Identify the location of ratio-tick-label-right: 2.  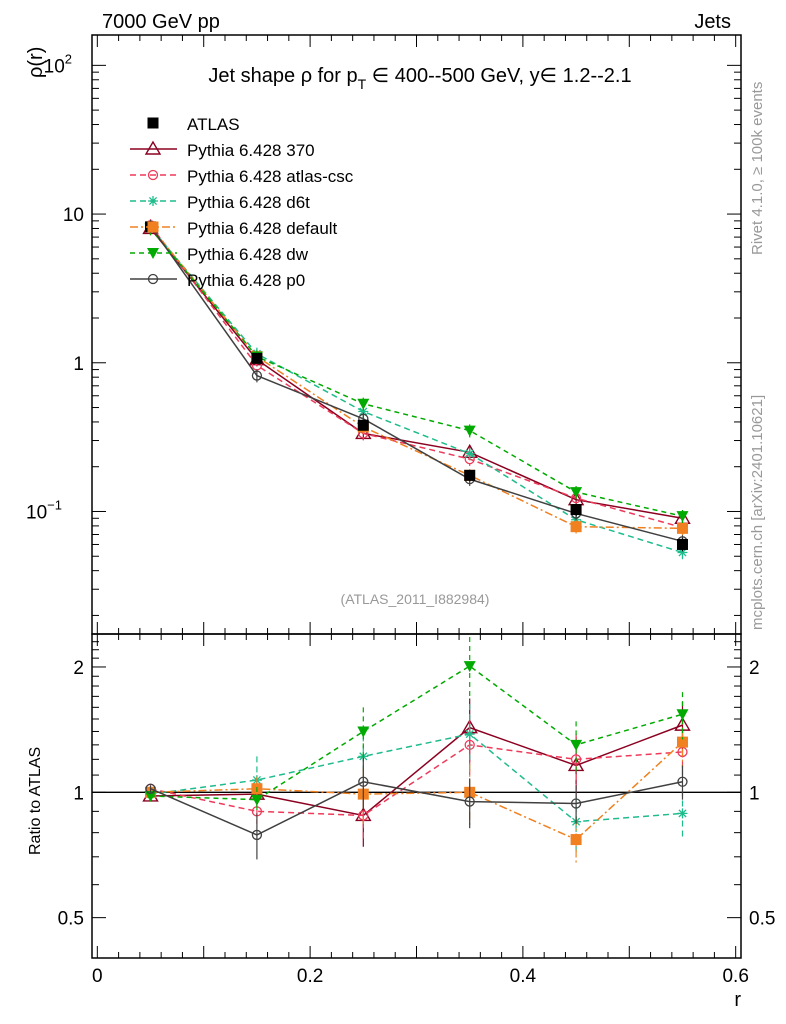
(754, 668).